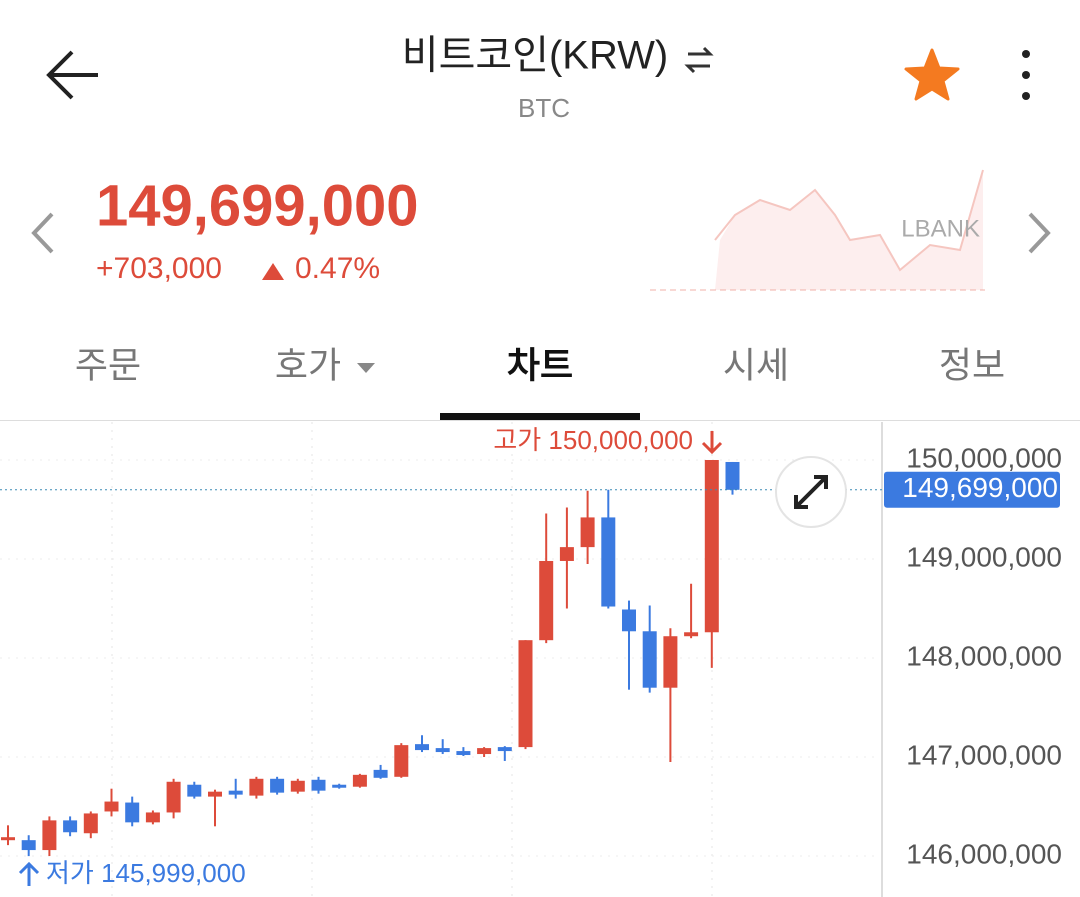 This screenshot has height=897, width=1080. Describe the element at coordinates (544, 108) in the screenshot. I see `coin-symbol: BTC` at that location.